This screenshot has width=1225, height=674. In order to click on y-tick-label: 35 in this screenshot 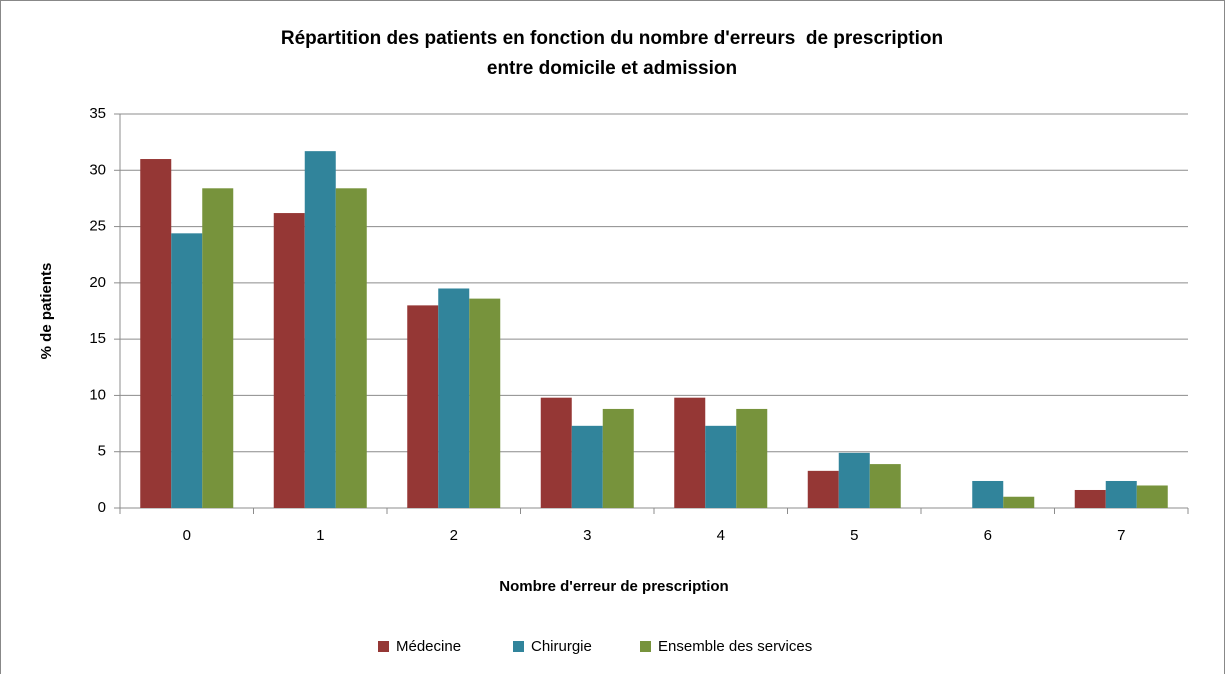, I will do `click(97, 113)`.